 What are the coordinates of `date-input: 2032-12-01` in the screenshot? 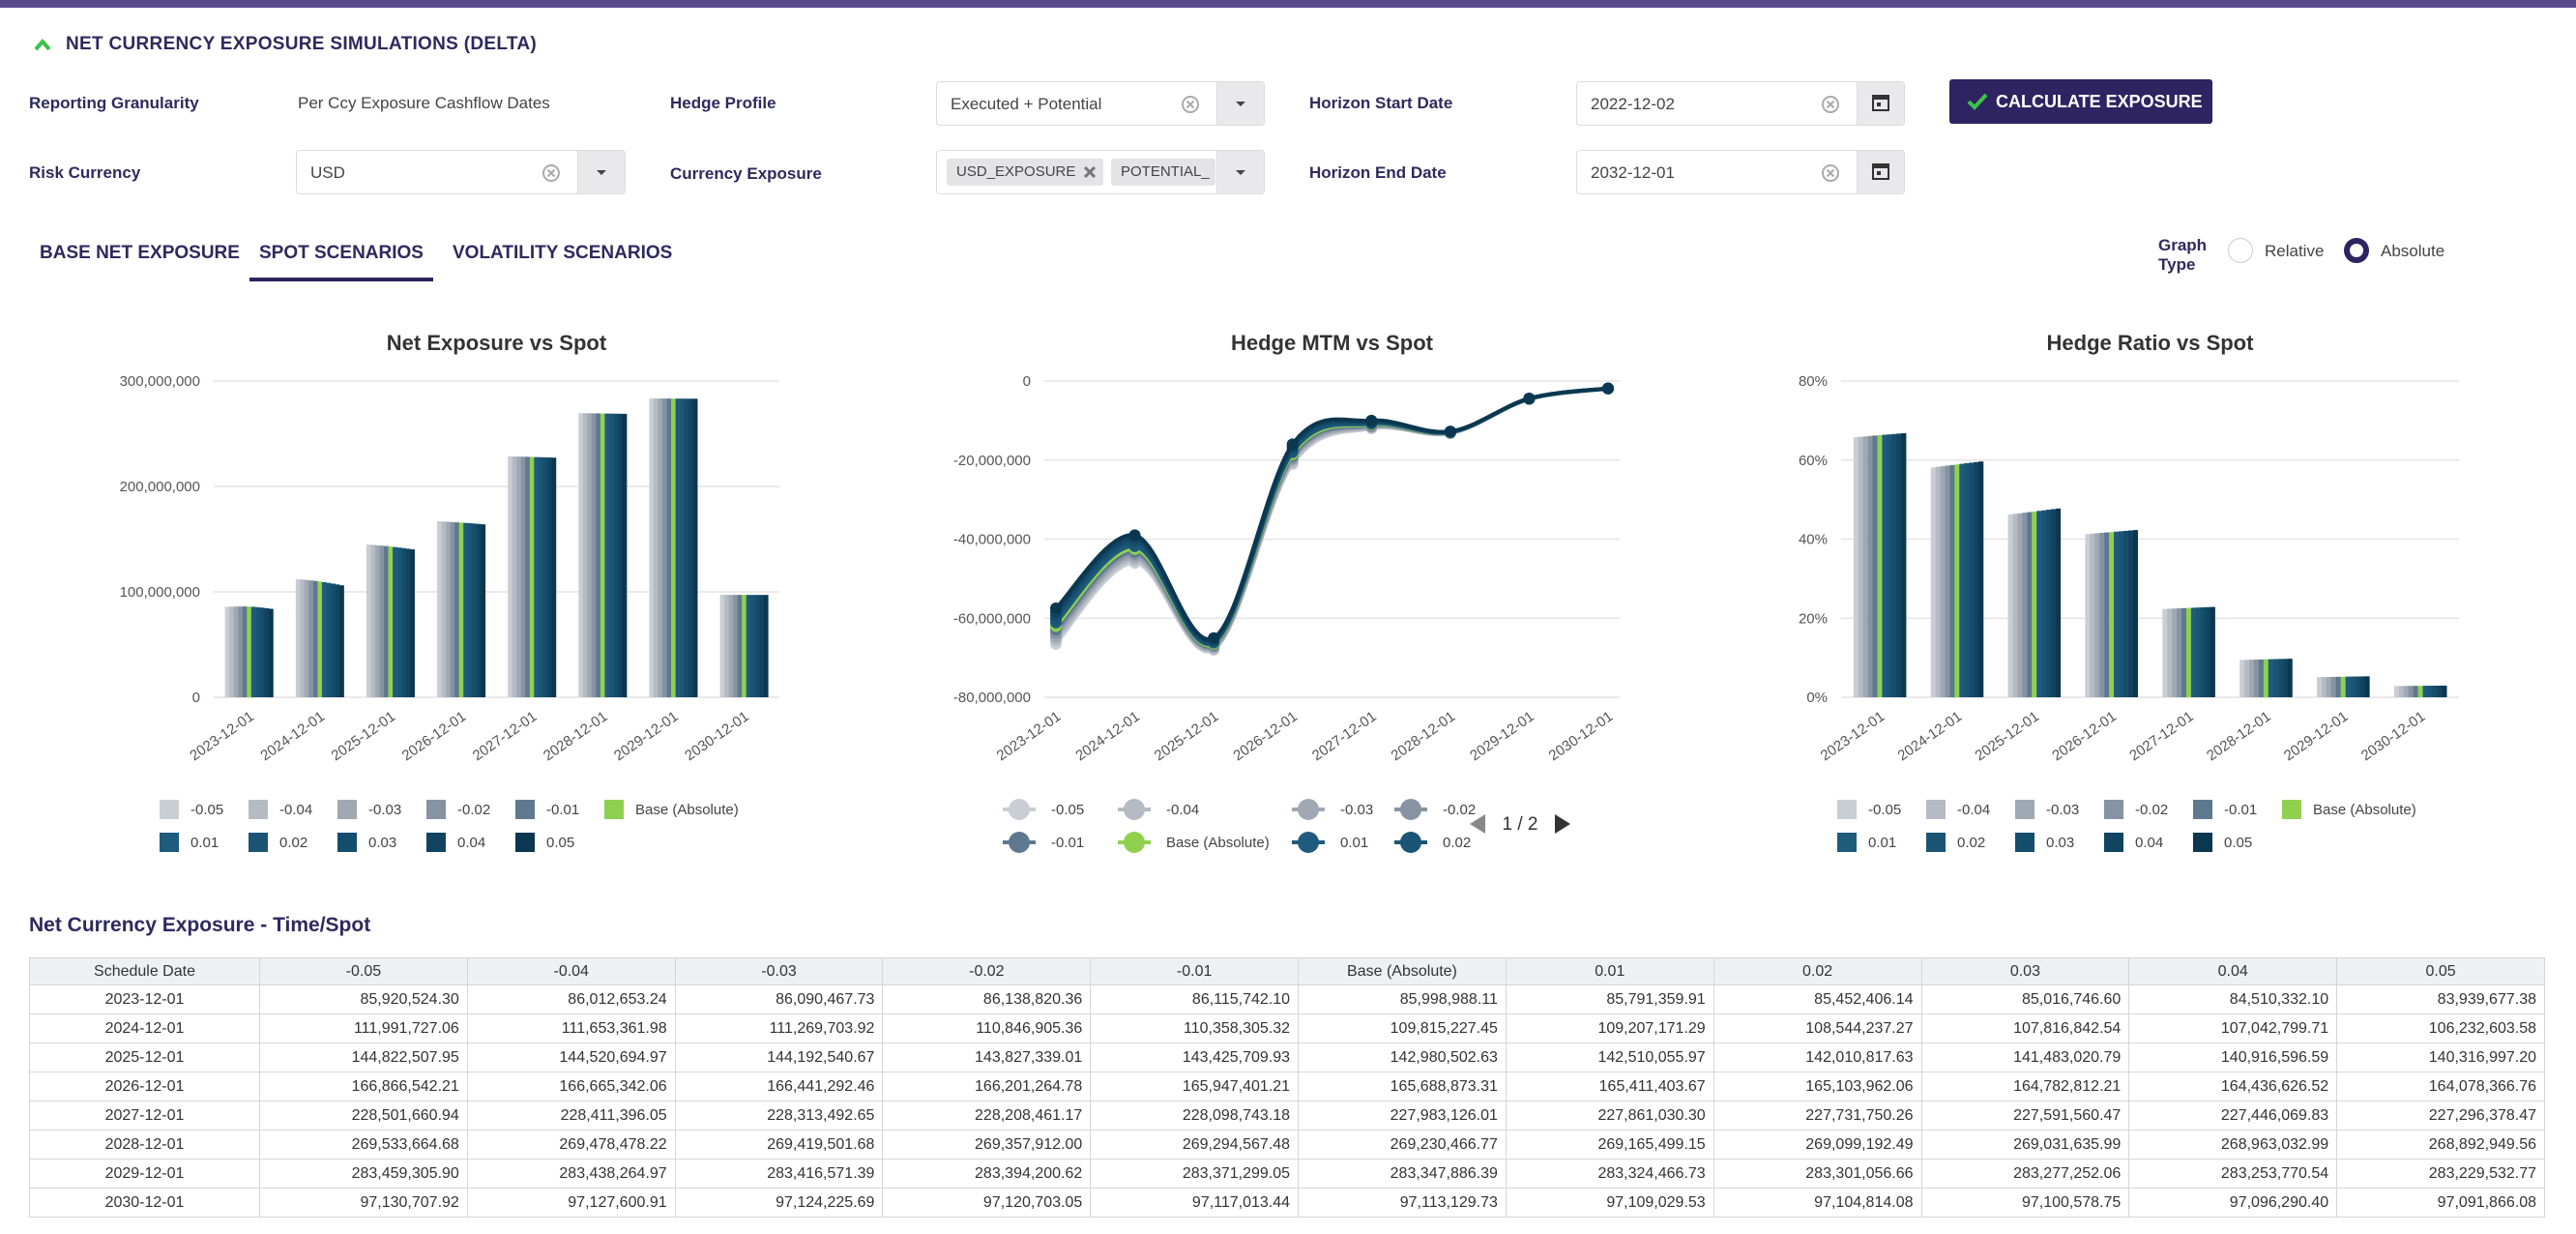 It's located at (1740, 172).